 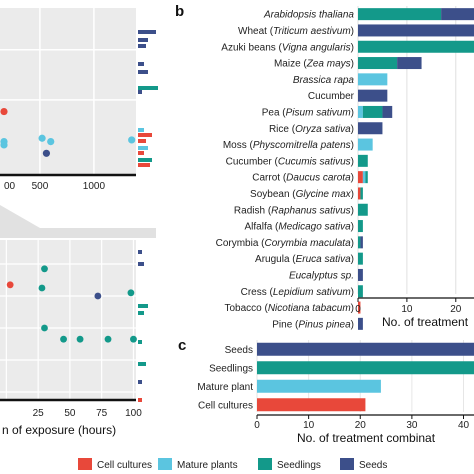 What do you see at coordinates (308, 15) in the screenshot?
I see `species-label-part: Arabidopsis thaliana` at bounding box center [308, 15].